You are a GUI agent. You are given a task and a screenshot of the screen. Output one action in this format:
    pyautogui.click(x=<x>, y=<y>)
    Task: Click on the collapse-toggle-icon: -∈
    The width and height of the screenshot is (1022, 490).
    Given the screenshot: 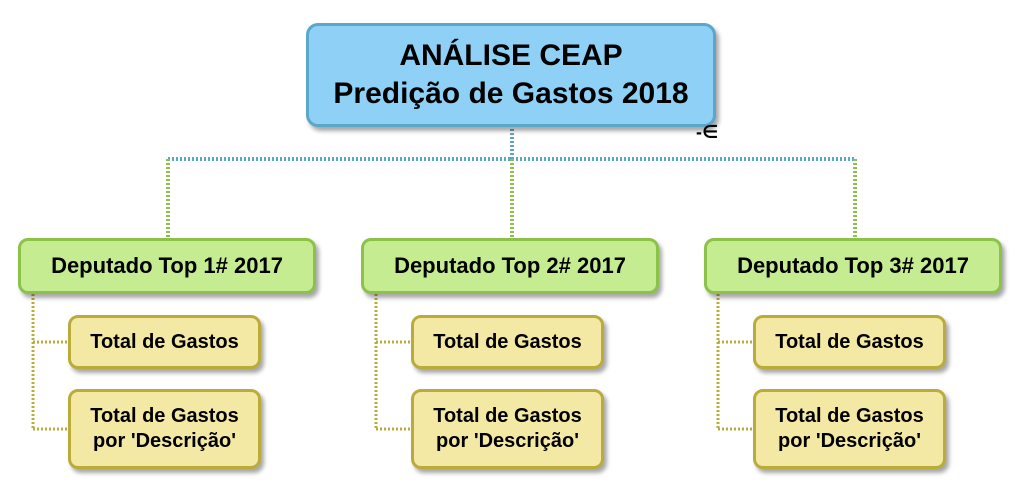 What is the action you would take?
    pyautogui.click(x=707, y=132)
    